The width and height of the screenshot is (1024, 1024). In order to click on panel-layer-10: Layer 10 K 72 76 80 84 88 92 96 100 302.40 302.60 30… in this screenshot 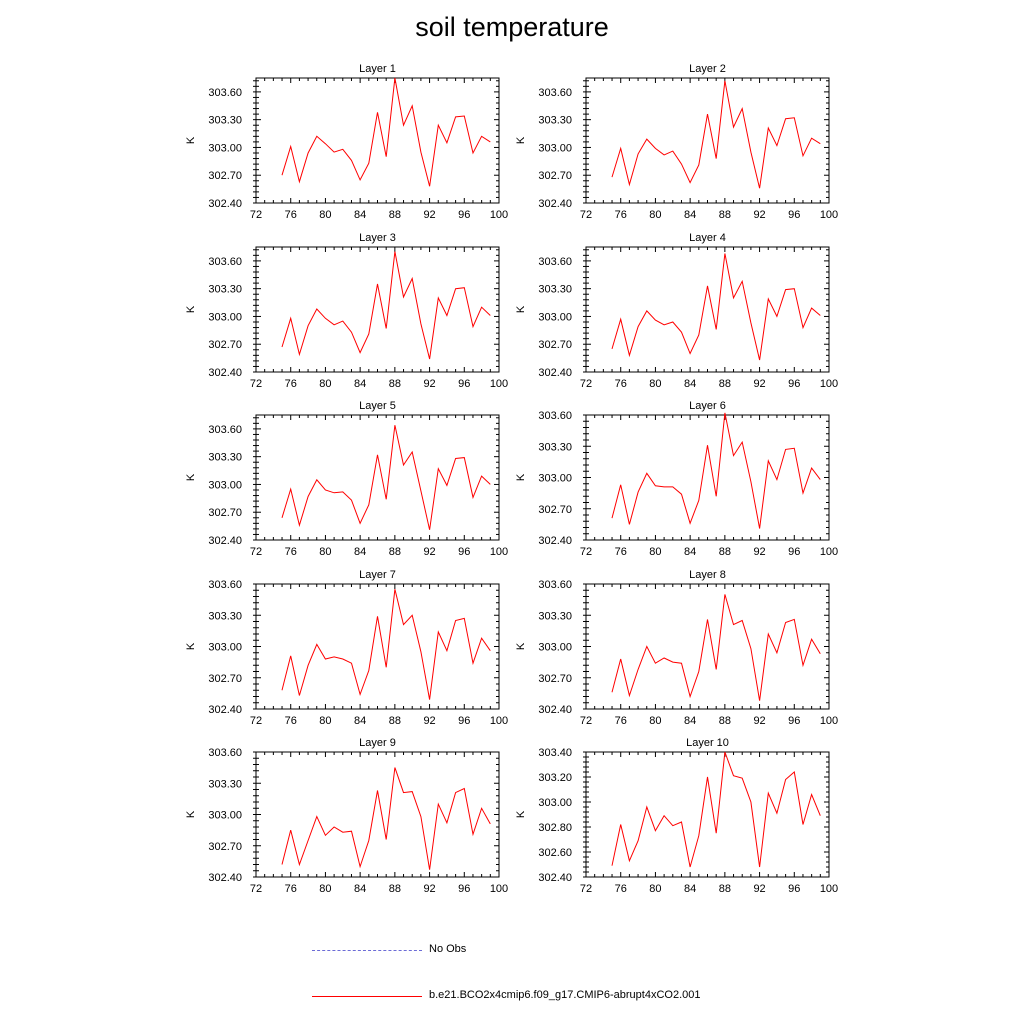, I will do `click(676, 816)`.